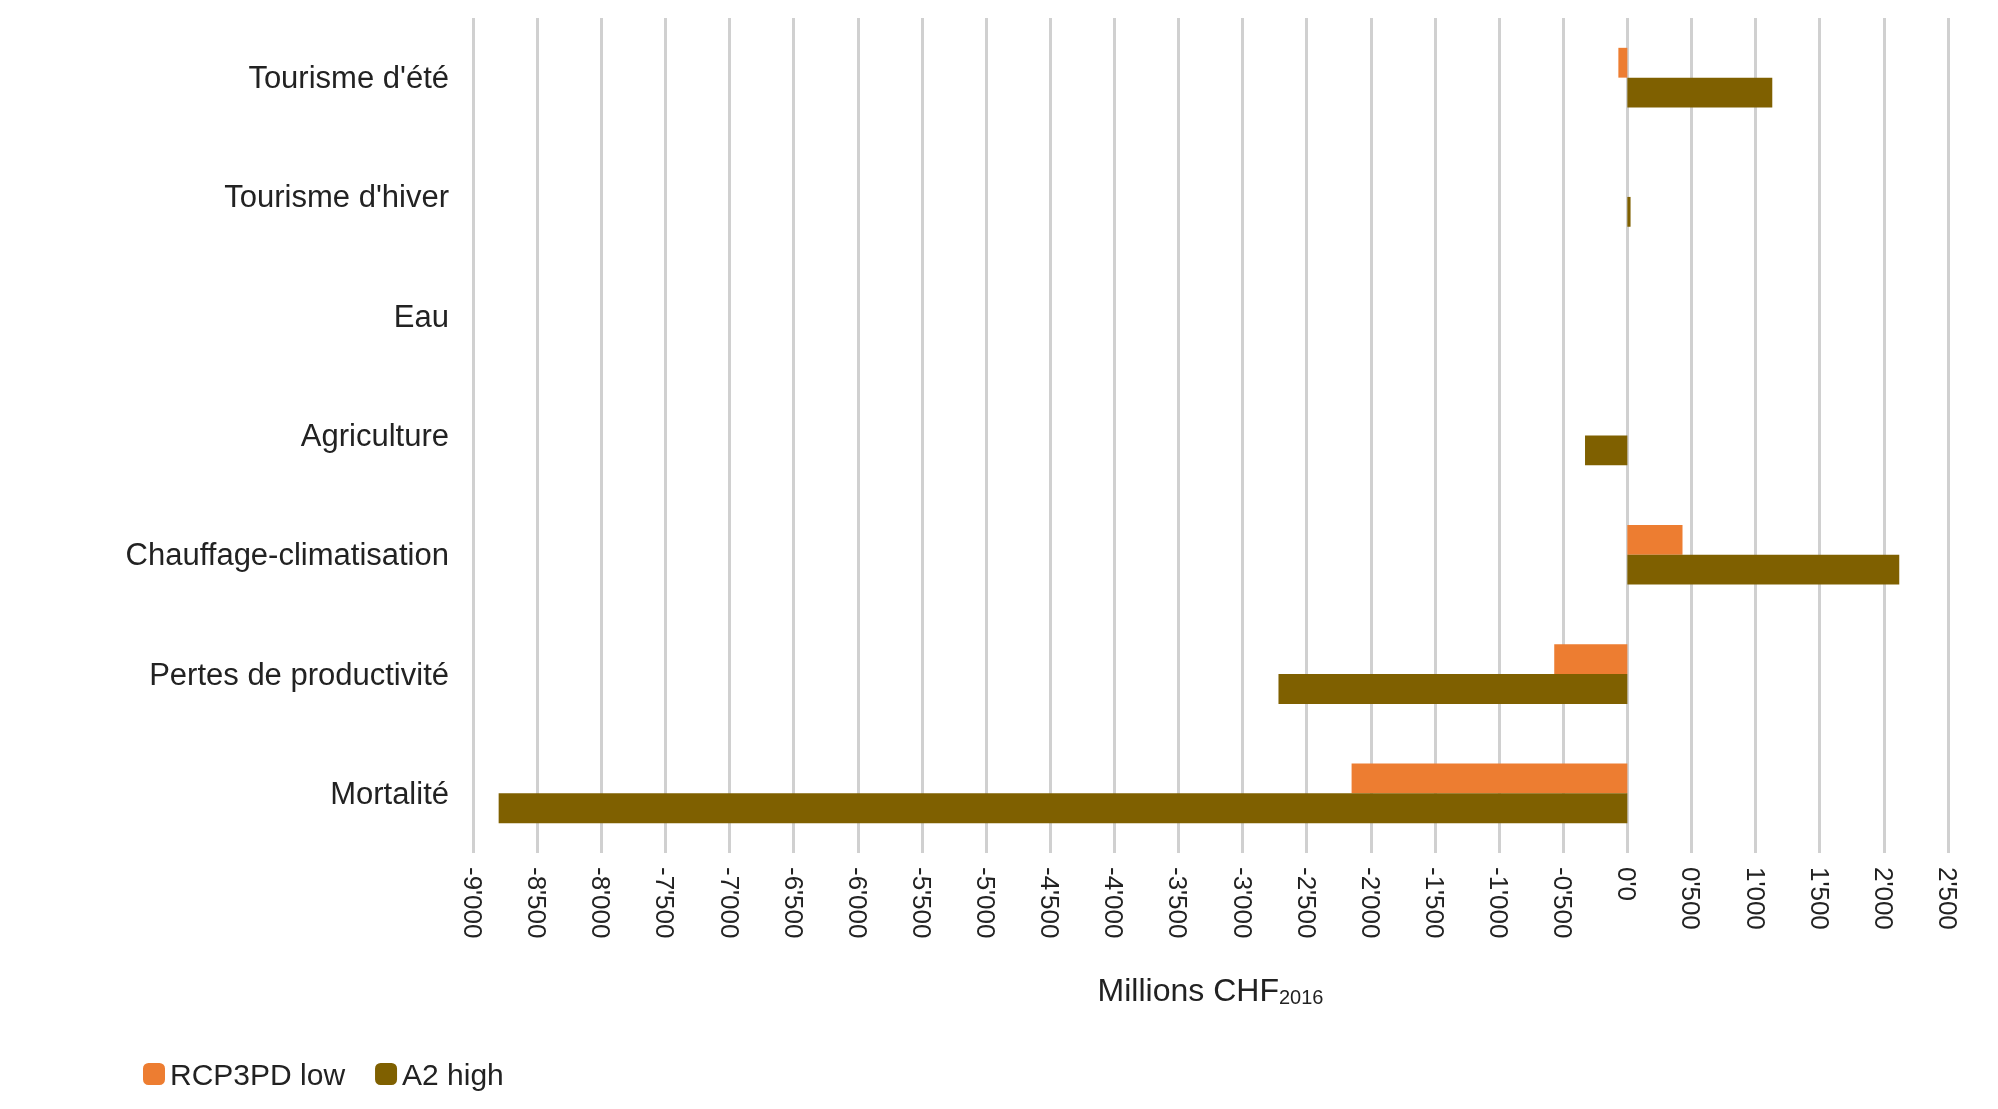  What do you see at coordinates (389, 793) in the screenshot?
I see `y-tick-label: Mortalité` at bounding box center [389, 793].